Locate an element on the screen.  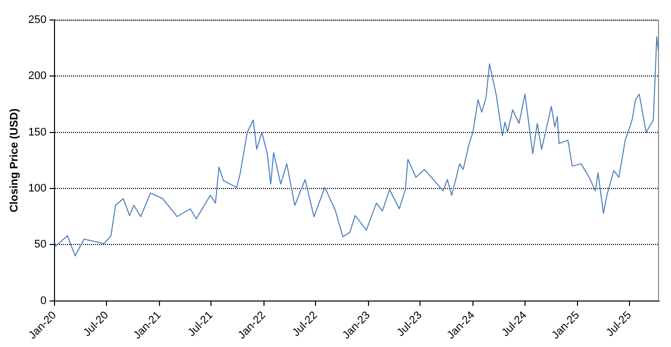
y-tick-label: 150 is located at coordinates (37, 132).